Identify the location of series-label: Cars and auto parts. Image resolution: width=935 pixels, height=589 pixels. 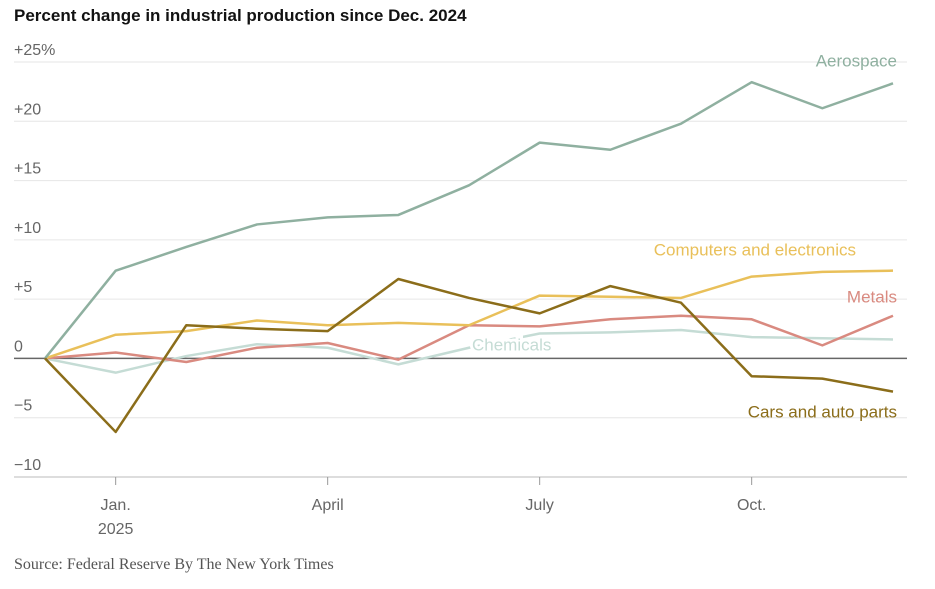
(822, 411).